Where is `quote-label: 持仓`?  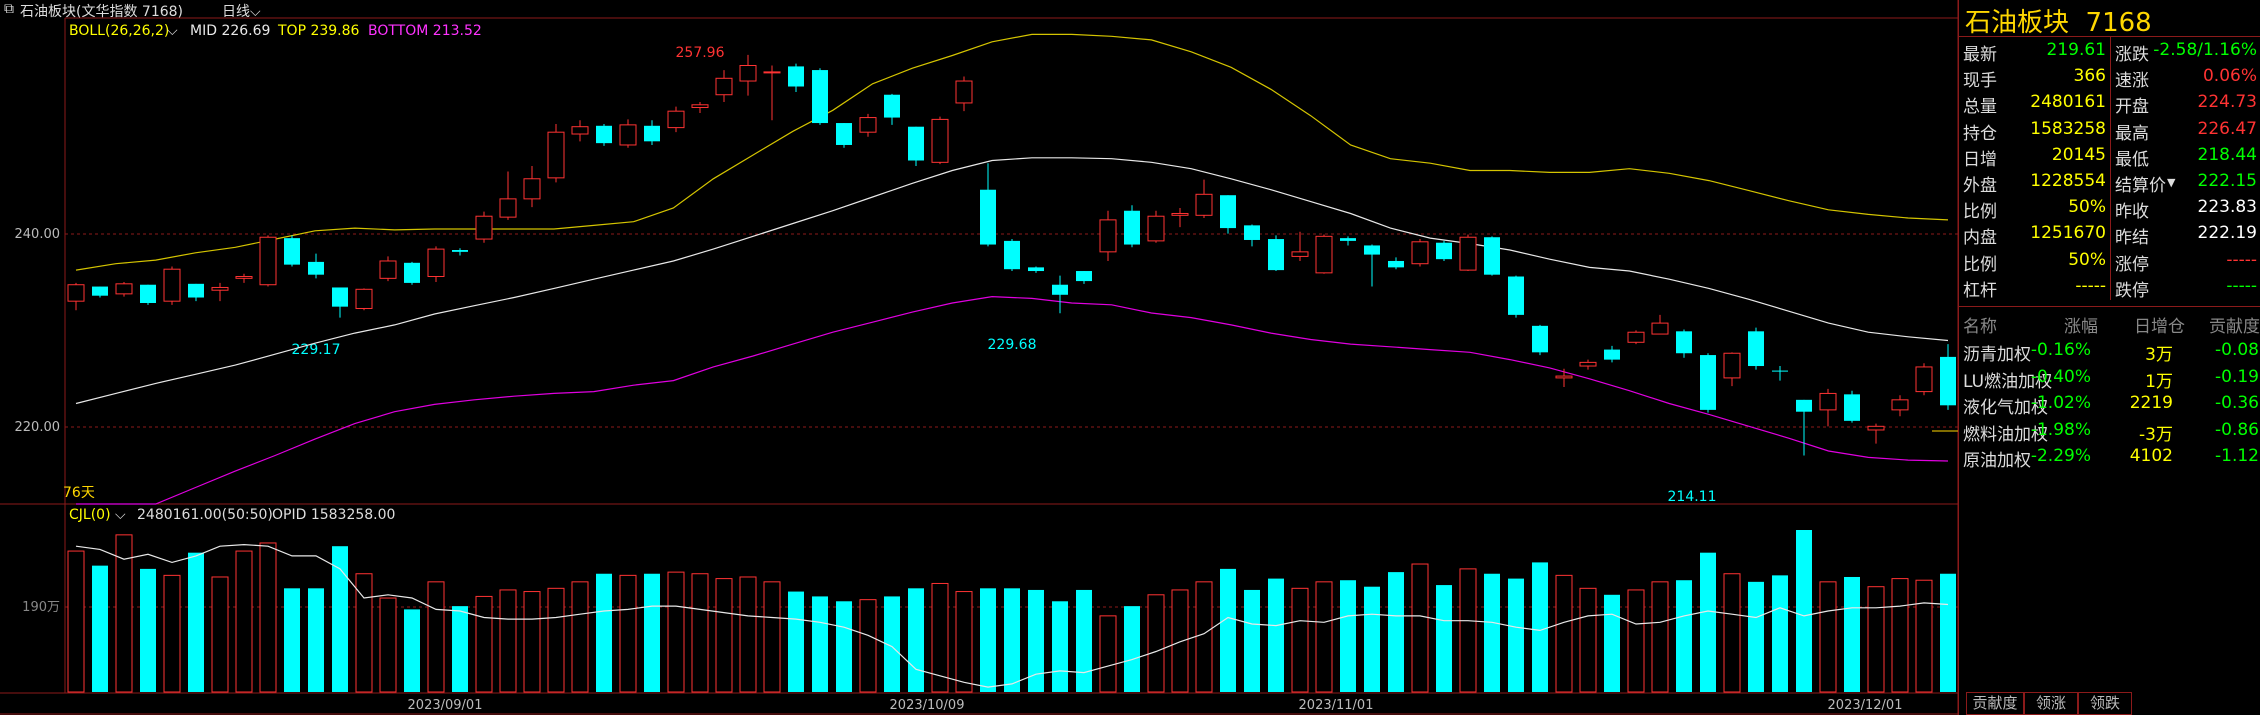 quote-label: 持仓 is located at coordinates (1980, 133).